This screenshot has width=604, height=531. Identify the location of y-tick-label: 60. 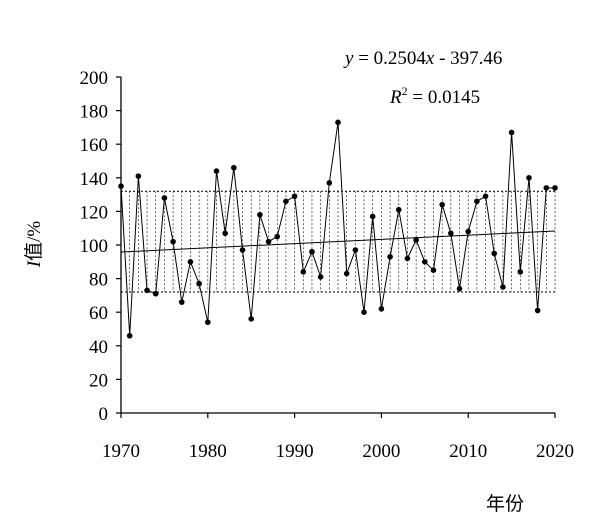
(98, 313).